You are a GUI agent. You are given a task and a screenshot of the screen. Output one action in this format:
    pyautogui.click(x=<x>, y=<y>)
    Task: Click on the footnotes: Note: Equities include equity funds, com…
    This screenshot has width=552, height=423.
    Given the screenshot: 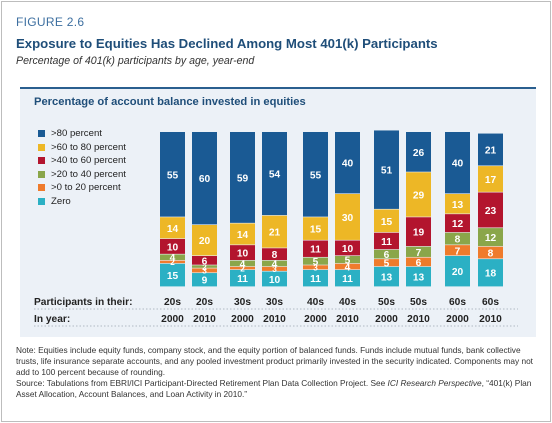 What is the action you would take?
    pyautogui.click(x=279, y=372)
    